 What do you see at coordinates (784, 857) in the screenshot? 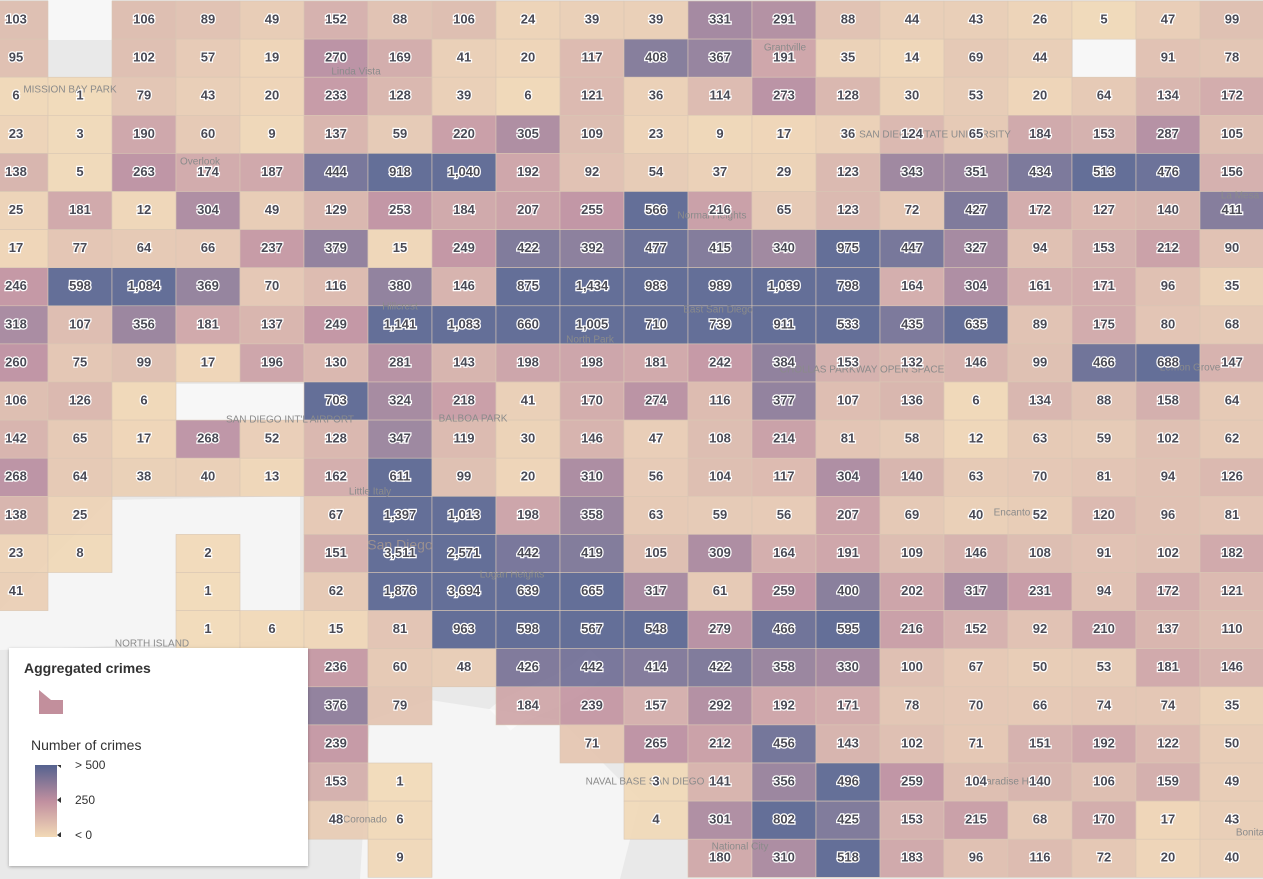
I see `cell-count: 310` at bounding box center [784, 857].